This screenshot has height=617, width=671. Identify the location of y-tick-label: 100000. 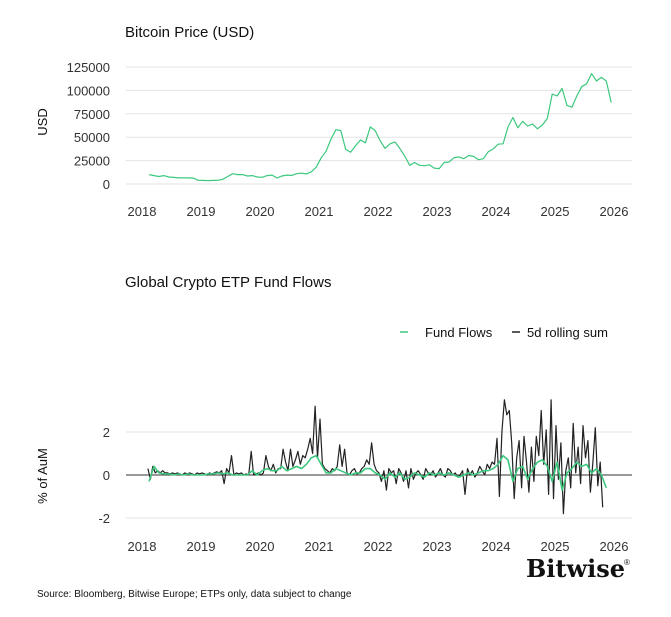
(88, 90).